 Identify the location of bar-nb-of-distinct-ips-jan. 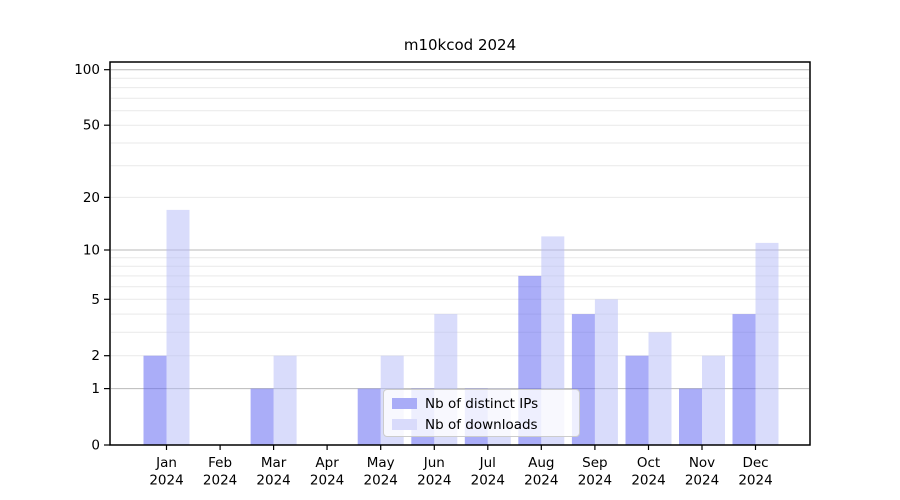
(155, 400).